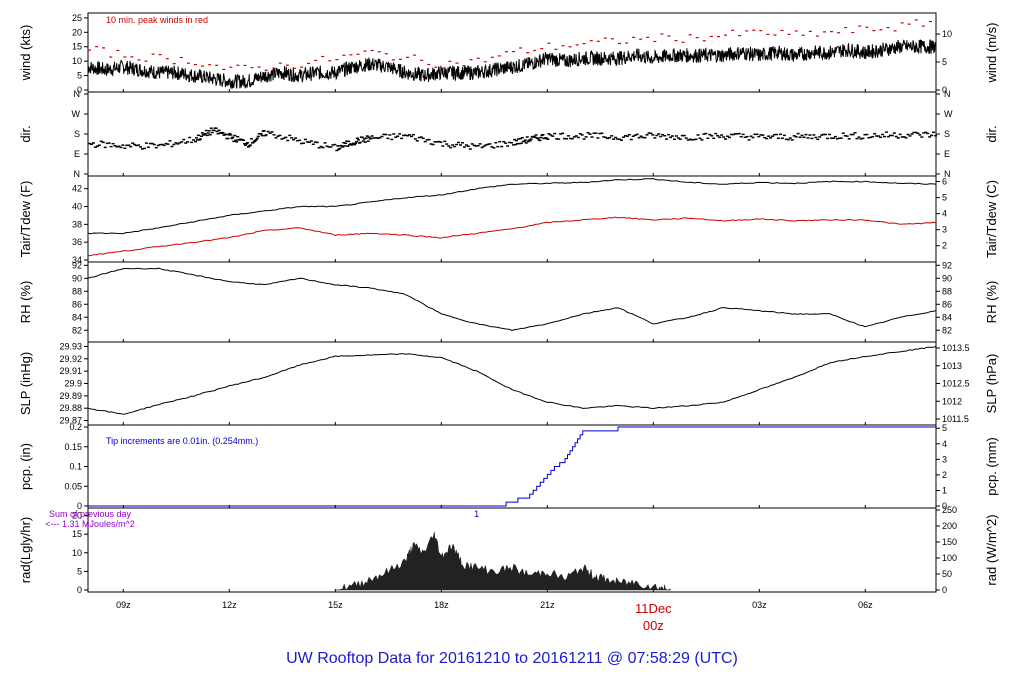 This screenshot has width=1024, height=700. What do you see at coordinates (77, 61) in the screenshot?
I see `panel-0-ytick-label: 10` at bounding box center [77, 61].